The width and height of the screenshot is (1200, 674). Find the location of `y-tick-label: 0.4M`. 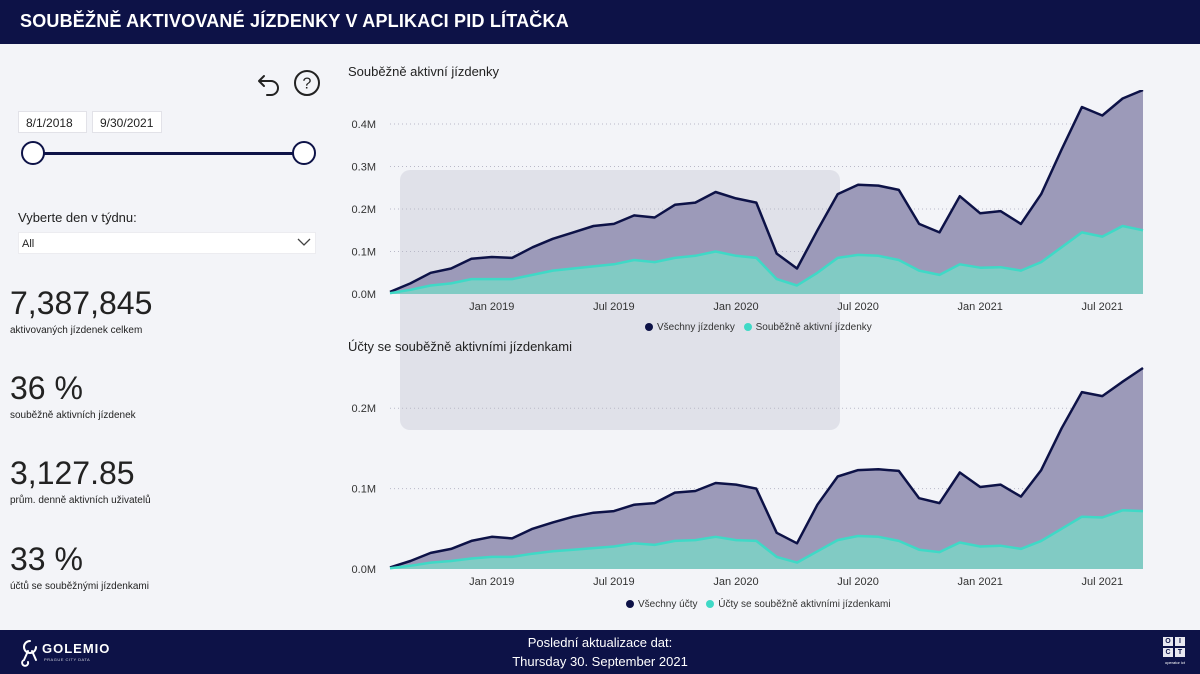

y-tick-label: 0.4M is located at coordinates (364, 125).